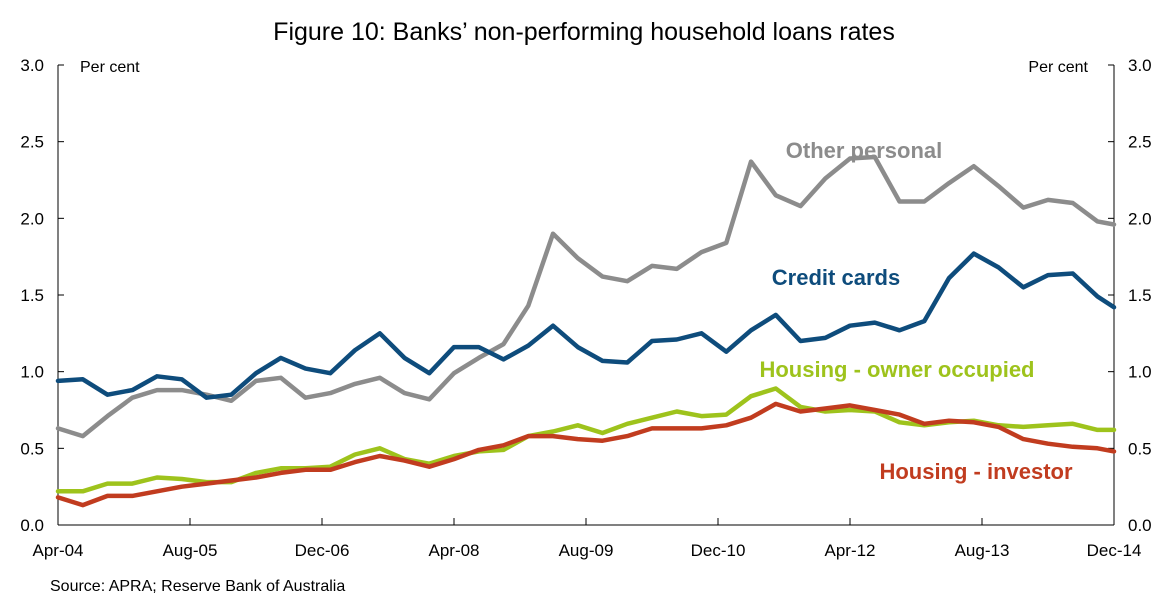  Describe the element at coordinates (1140, 218) in the screenshot. I see `right-y-tick-label: 2.0` at that location.